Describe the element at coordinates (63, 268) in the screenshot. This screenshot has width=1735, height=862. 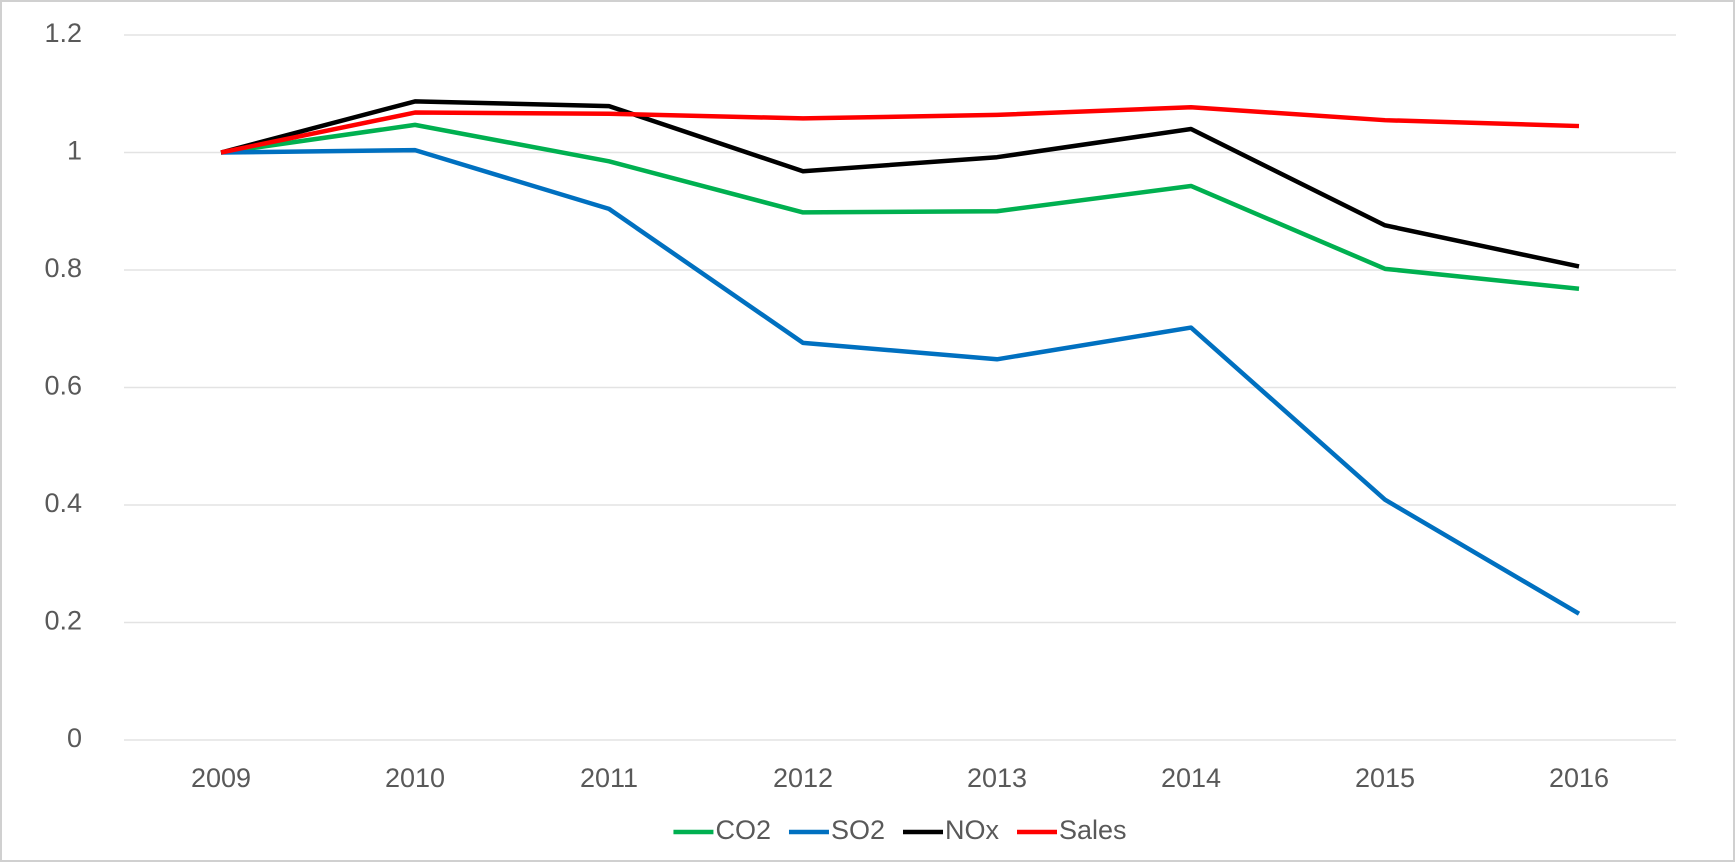
I see `y-tick-label: 0.8` at that location.